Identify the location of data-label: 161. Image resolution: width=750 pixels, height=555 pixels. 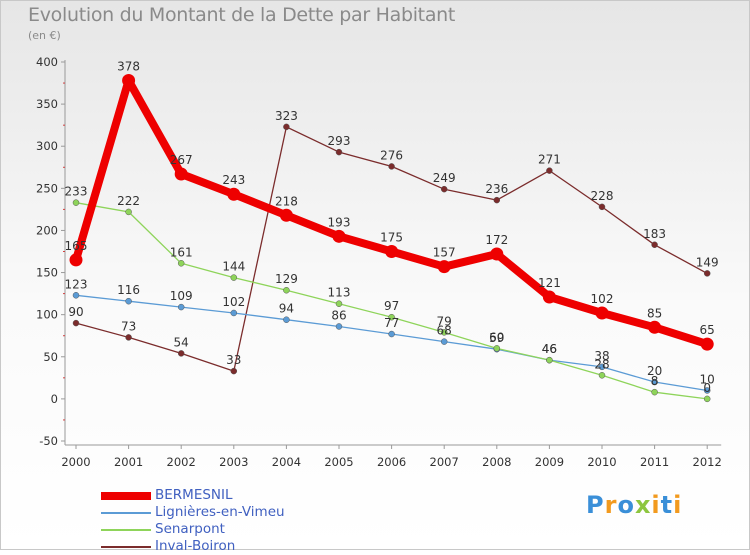
(181, 252).